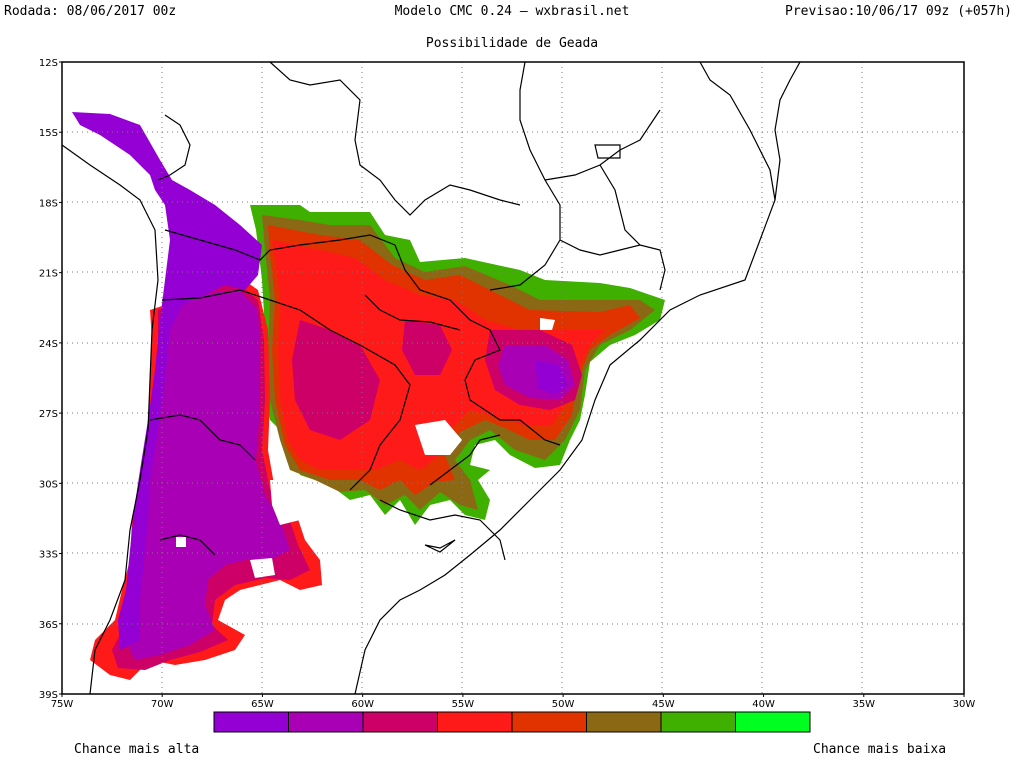 This screenshot has height=768, width=1024. What do you see at coordinates (863, 704) in the screenshot?
I see `lon-tick-label: 35W` at bounding box center [863, 704].